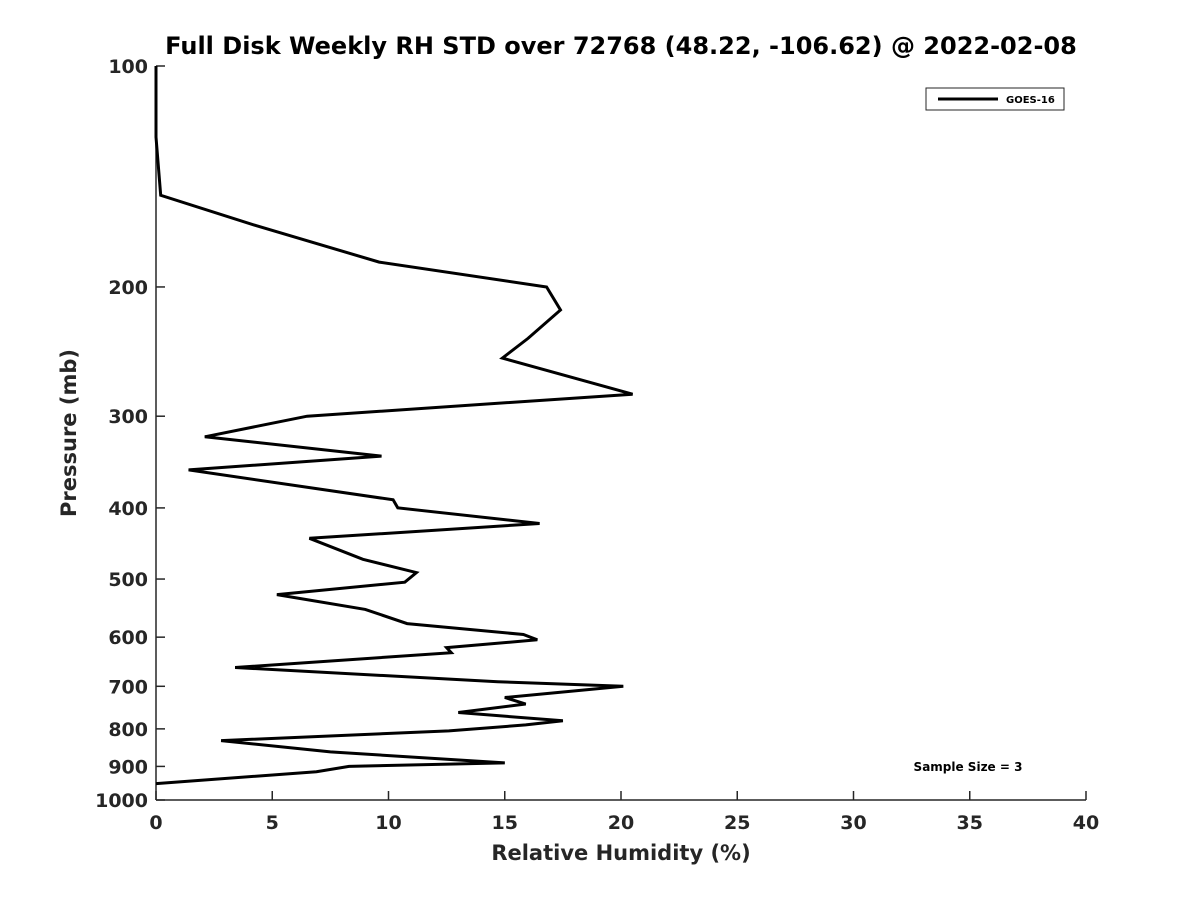 The image size is (1200, 900). Describe the element at coordinates (128, 288) in the screenshot. I see `y-tick-label: 200` at that location.